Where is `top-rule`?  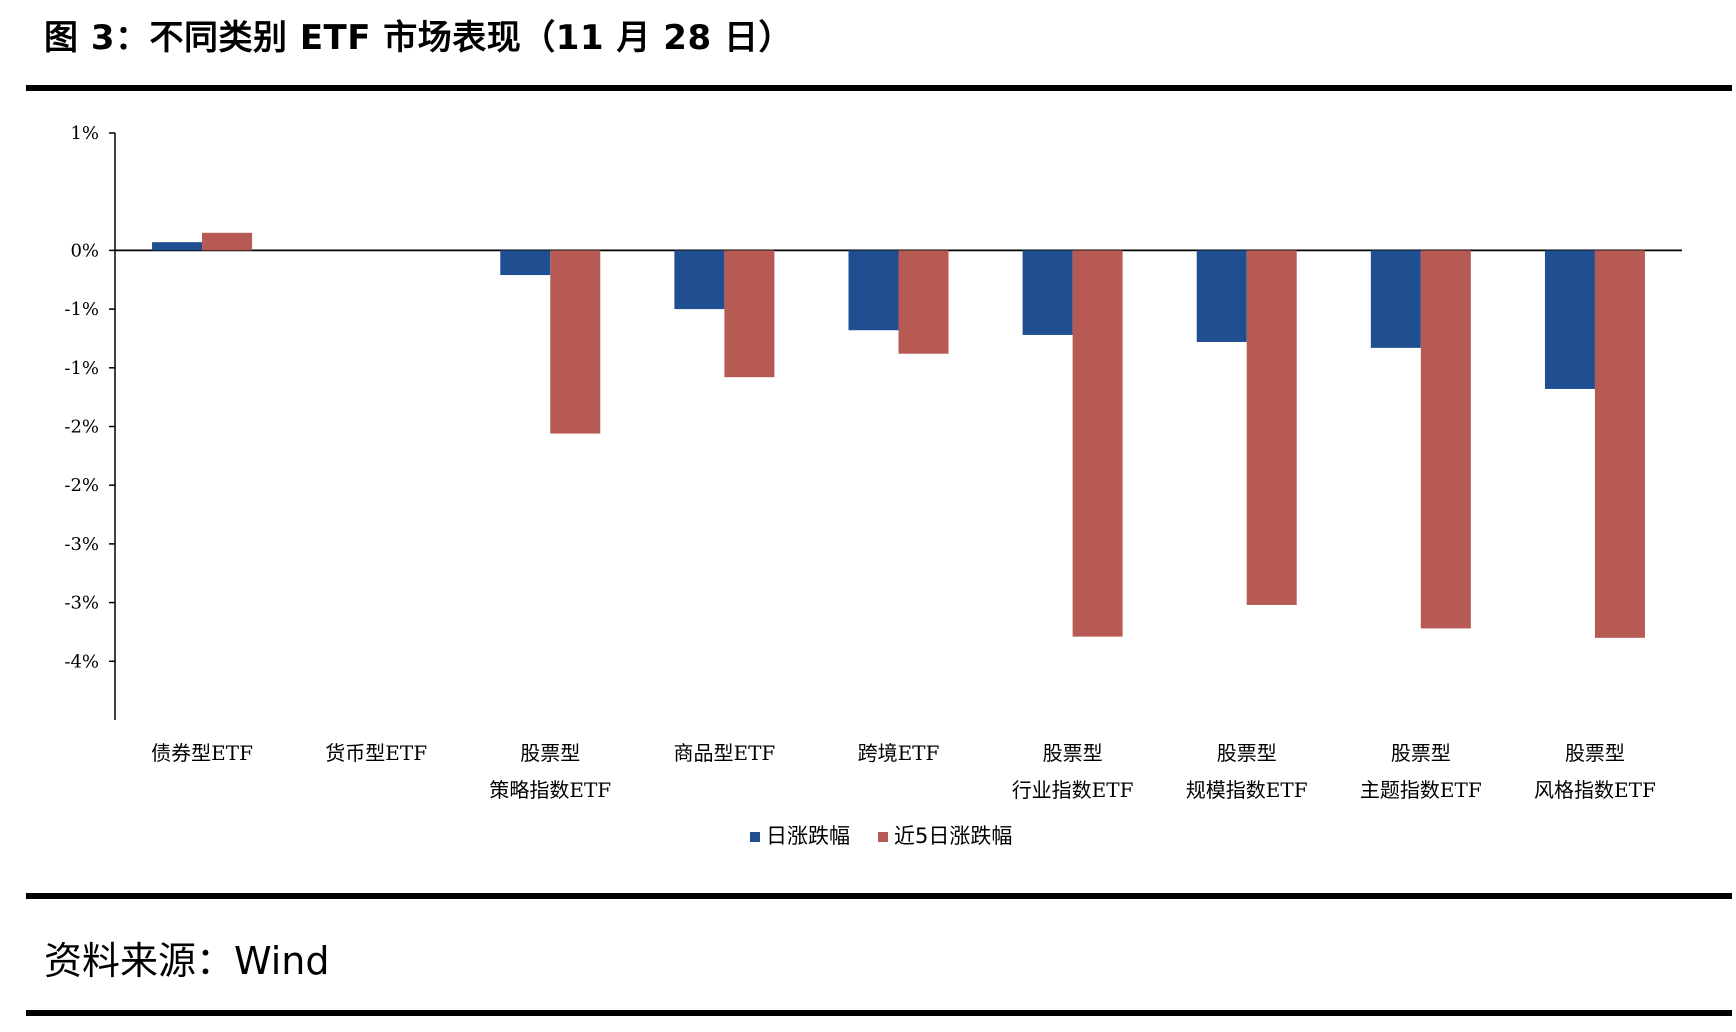 top-rule is located at coordinates (879, 88).